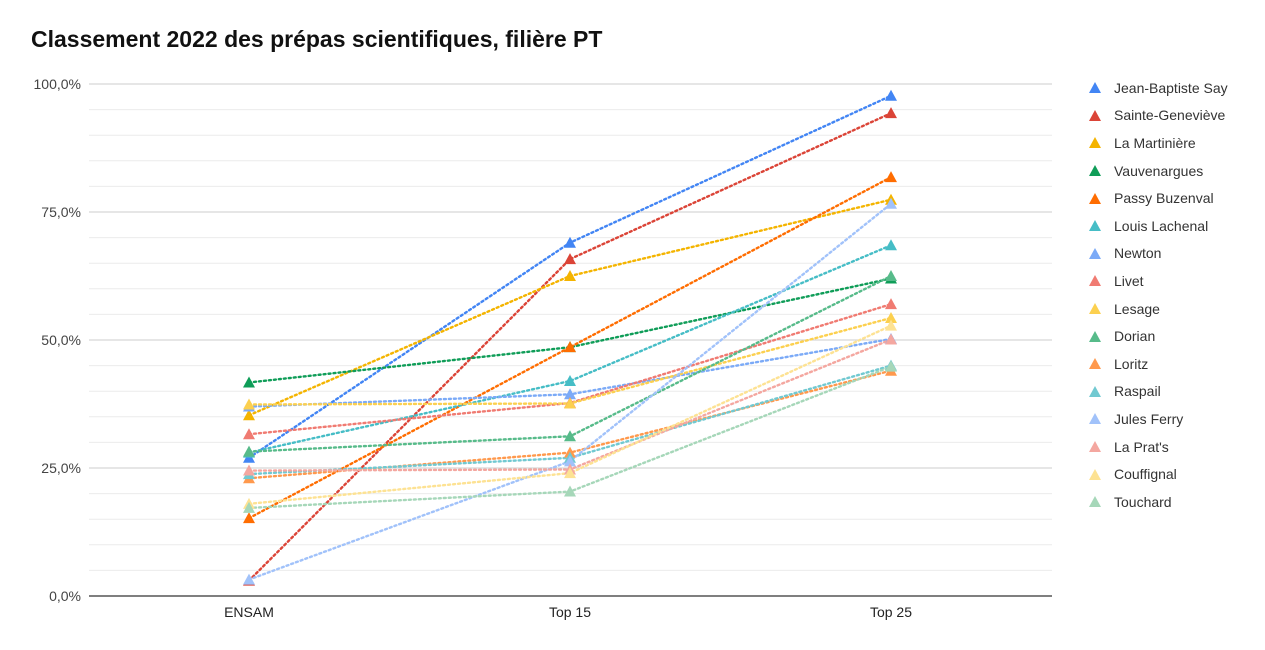 Image resolution: width=1265 pixels, height=650 pixels. What do you see at coordinates (1131, 363) in the screenshot?
I see `legend-label: Loritz` at bounding box center [1131, 363].